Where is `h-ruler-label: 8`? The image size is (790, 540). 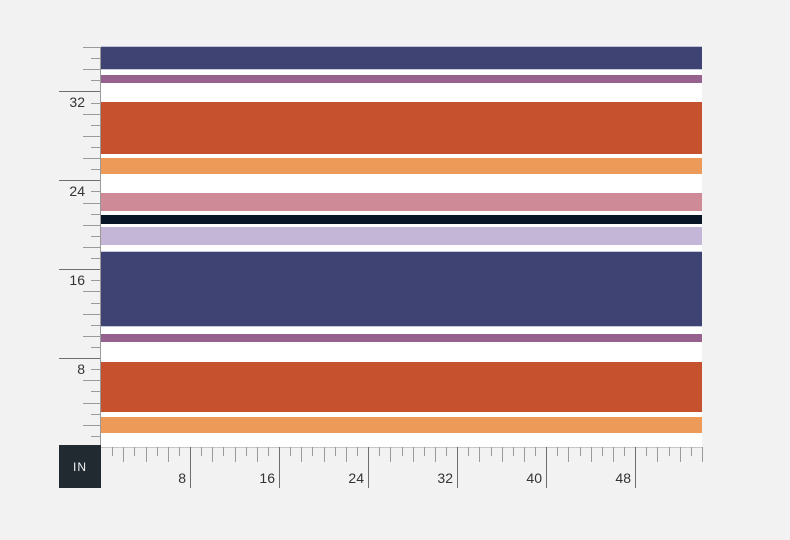 h-ruler-label: 8 is located at coordinates (182, 478).